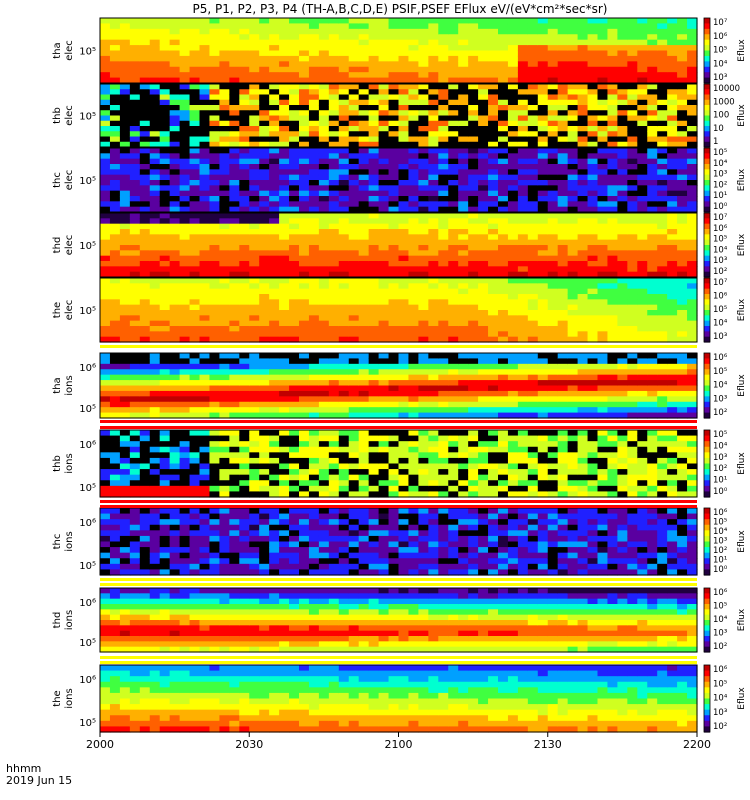 The width and height of the screenshot is (750, 800). Describe the element at coordinates (720, 64) in the screenshot. I see `colorbar-tick-label: 10⁴` at that location.